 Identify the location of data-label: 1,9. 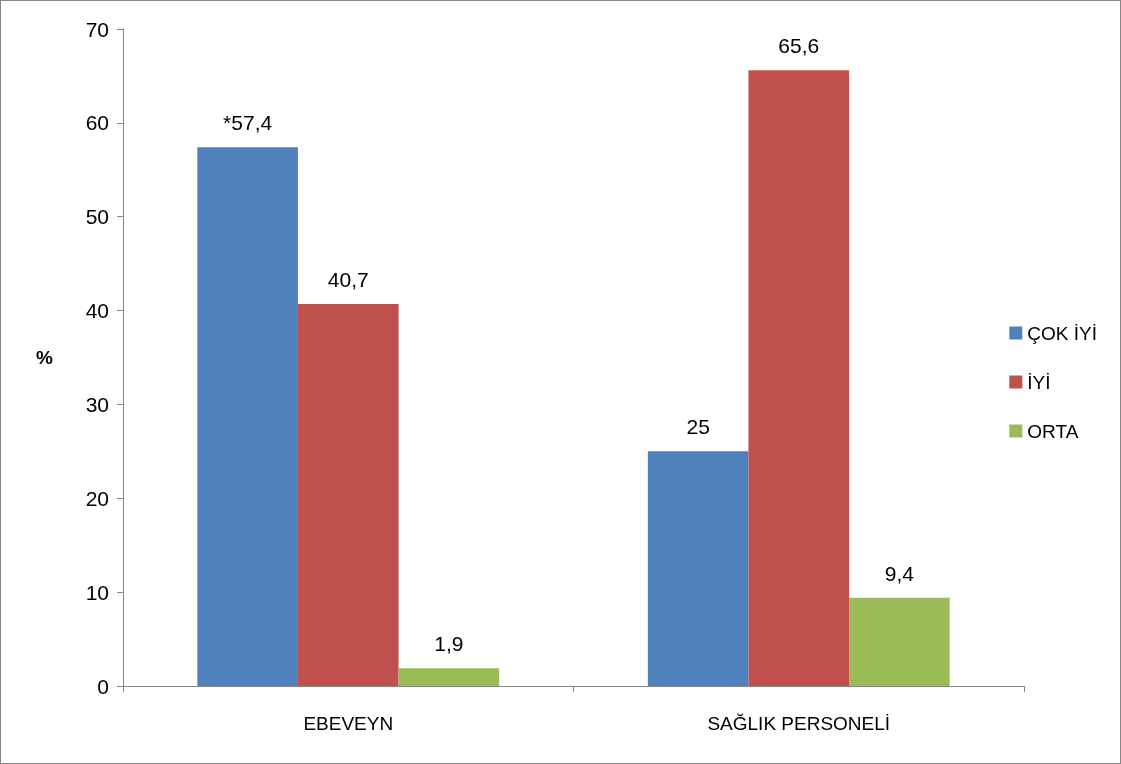
(449, 644).